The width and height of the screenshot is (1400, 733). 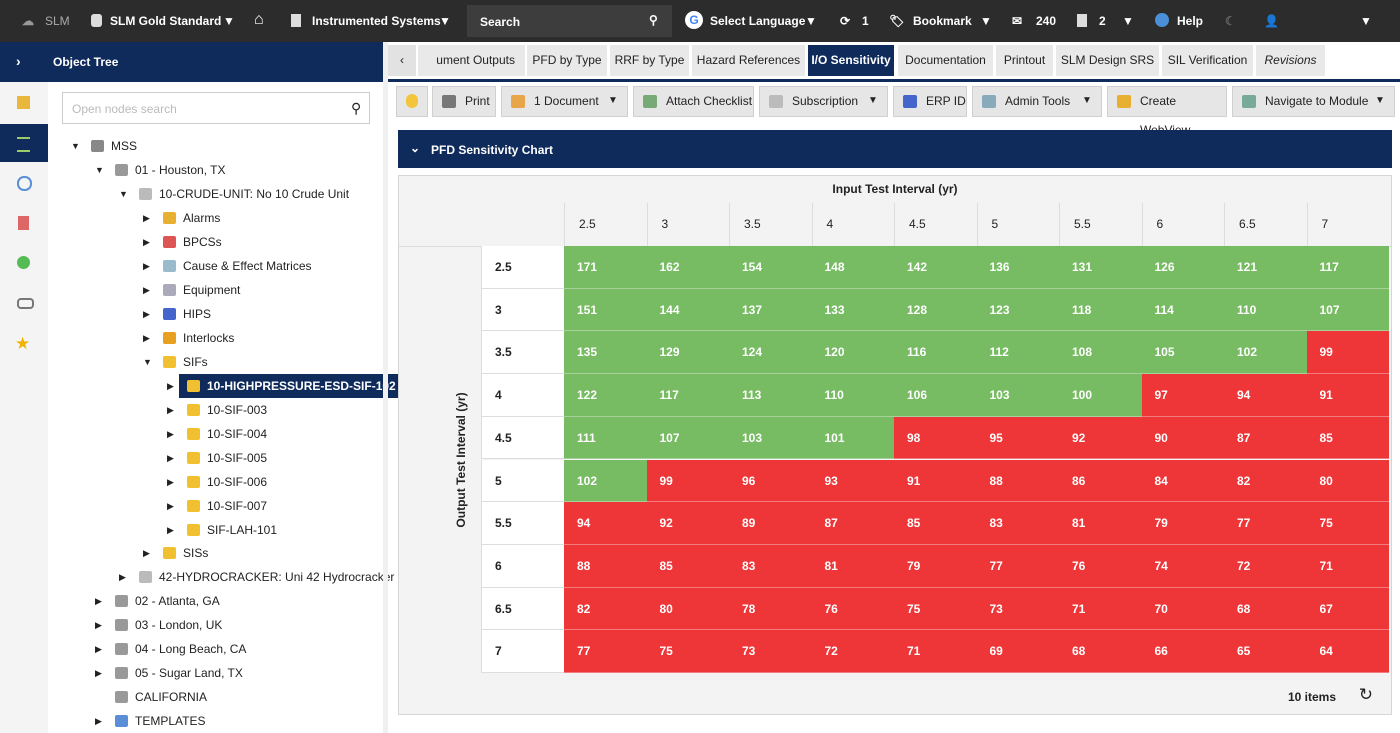 I want to click on tree-label: SISs, so click(x=196, y=553).